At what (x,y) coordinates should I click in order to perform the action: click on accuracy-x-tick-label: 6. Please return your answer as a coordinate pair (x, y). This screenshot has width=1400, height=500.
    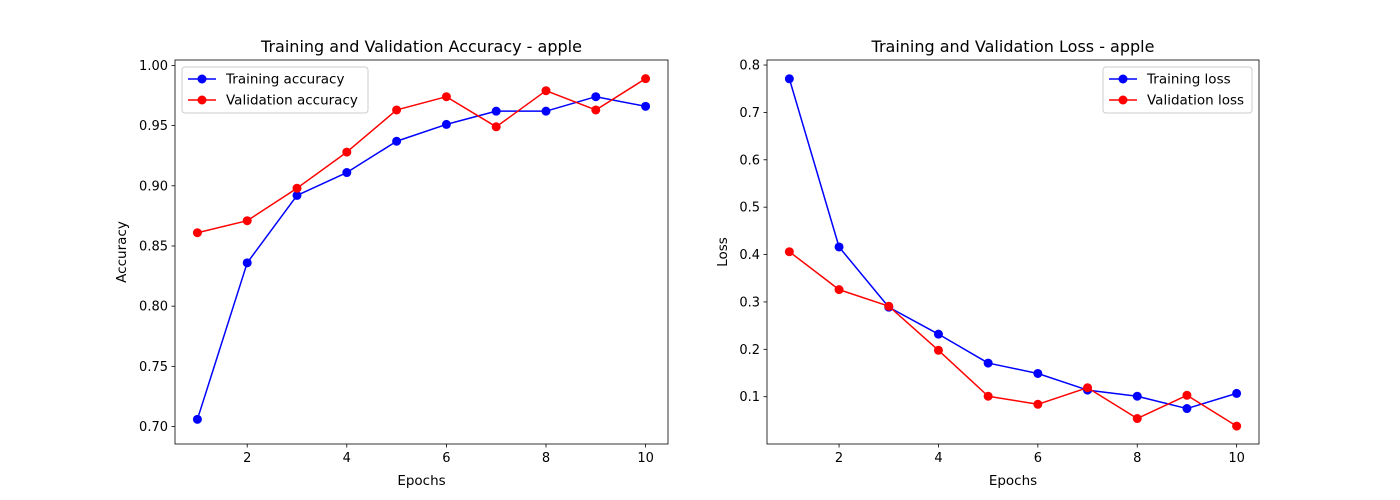
    Looking at the image, I should click on (446, 458).